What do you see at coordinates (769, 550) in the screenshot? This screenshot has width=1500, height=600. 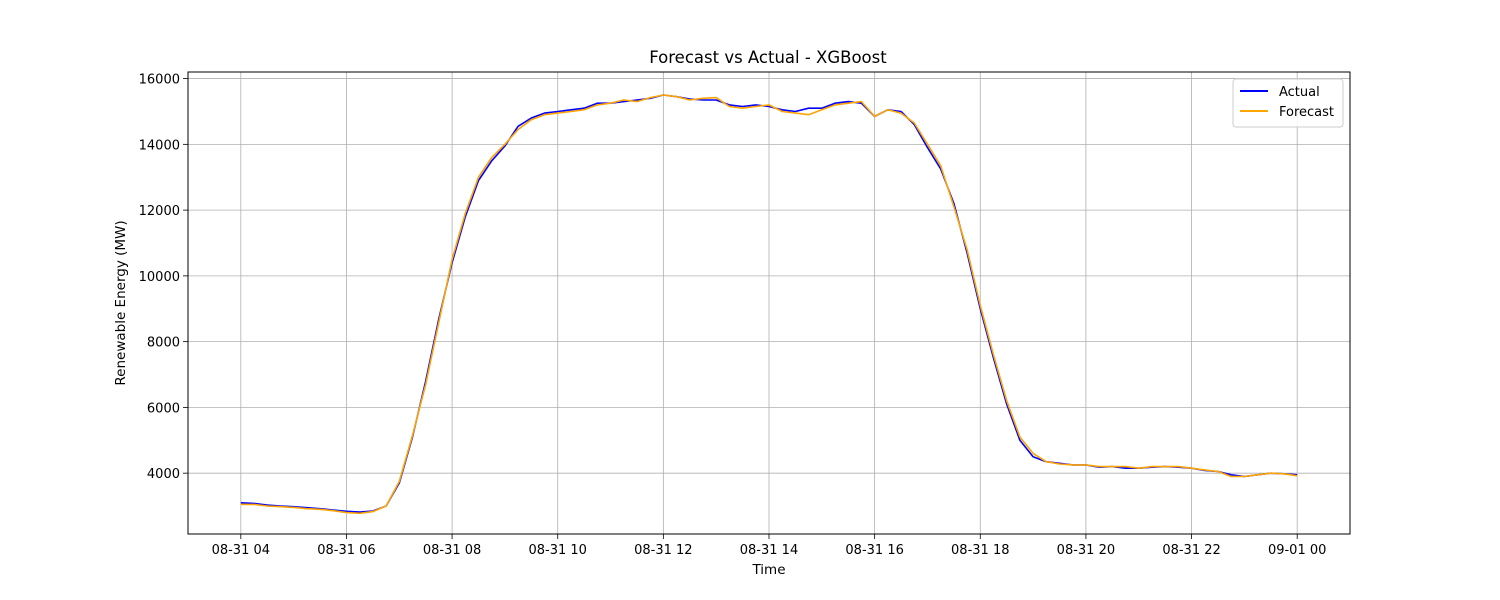 I see `x-tick-label: 08-31 14` at bounding box center [769, 550].